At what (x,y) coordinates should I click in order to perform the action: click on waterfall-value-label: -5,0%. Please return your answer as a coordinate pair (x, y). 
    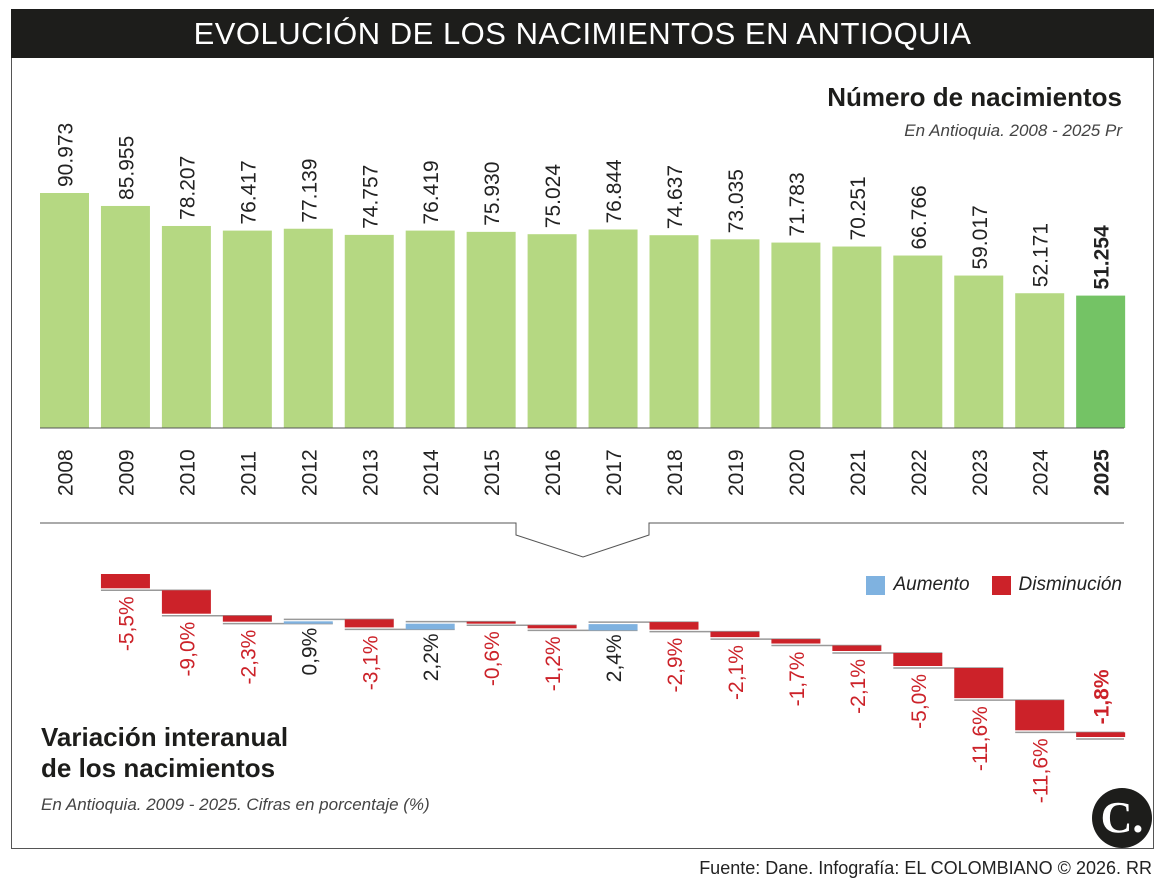
    Looking at the image, I should click on (919, 701).